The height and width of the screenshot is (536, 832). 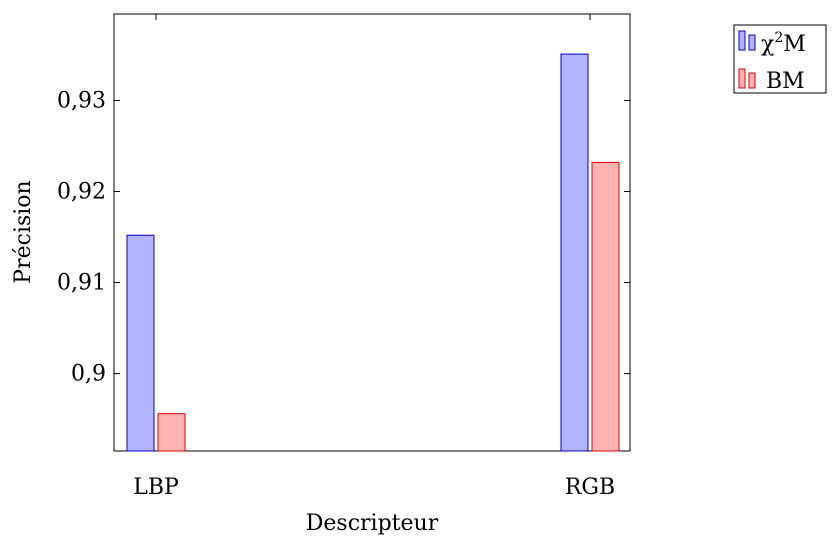 I want to click on legend-label-chi2m-sup: 2, so click(x=778, y=38).